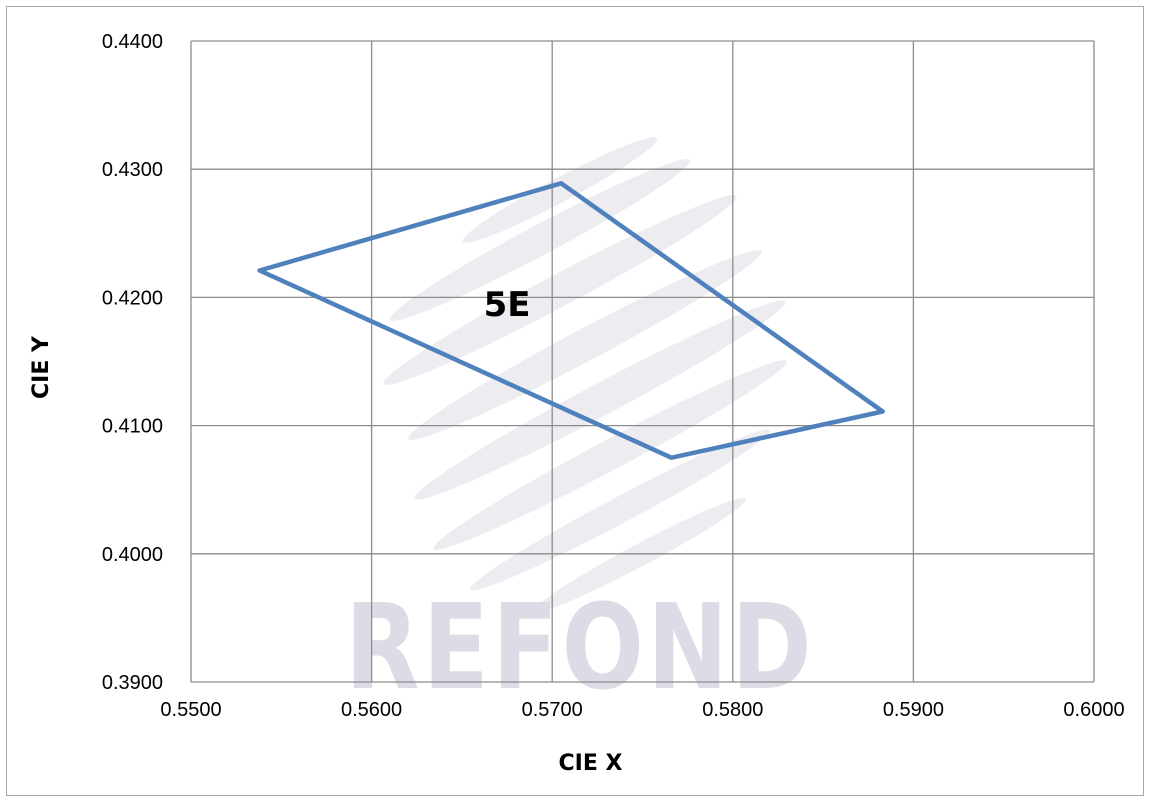 This screenshot has width=1152, height=805. What do you see at coordinates (1093, 710) in the screenshot?
I see `x-tick-label: 0.6000` at bounding box center [1093, 710].